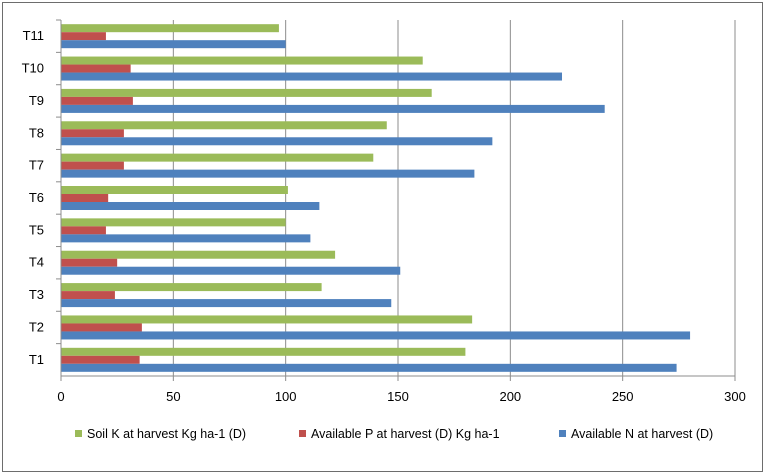 The height and width of the screenshot is (476, 767). What do you see at coordinates (623, 396) in the screenshot?
I see `x-tick-label: 250` at bounding box center [623, 396].